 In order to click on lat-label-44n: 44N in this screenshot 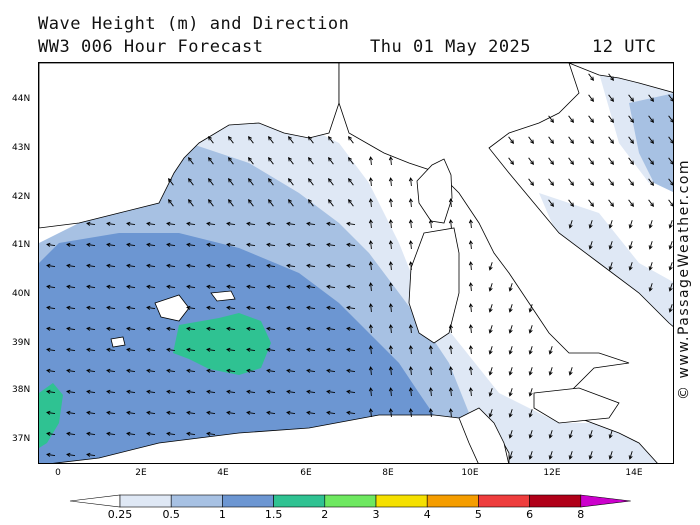, I will do `click(21, 99)`.